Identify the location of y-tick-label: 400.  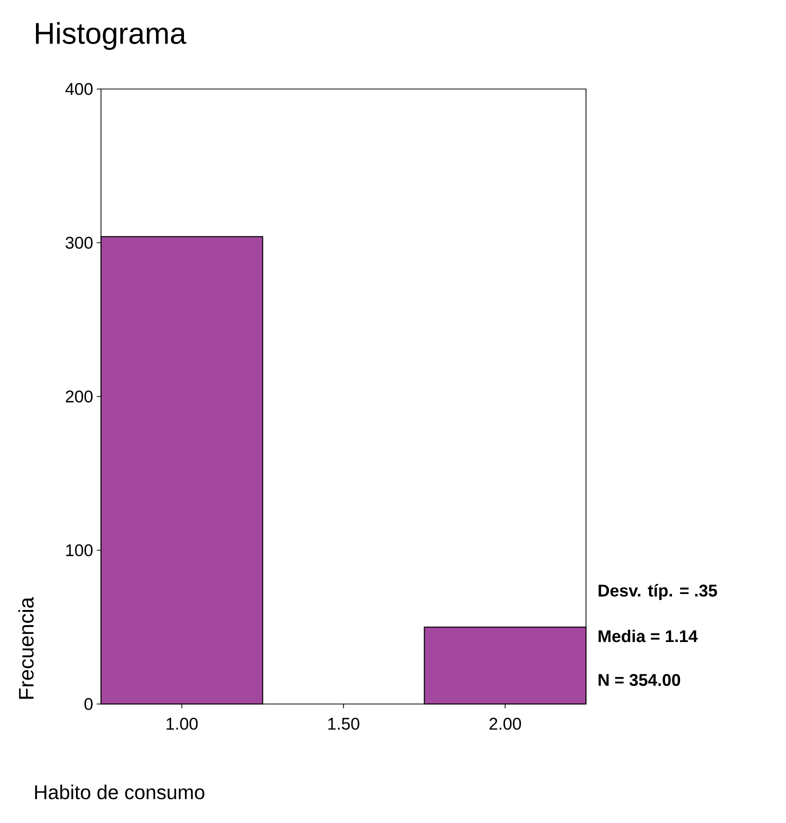
(79, 88).